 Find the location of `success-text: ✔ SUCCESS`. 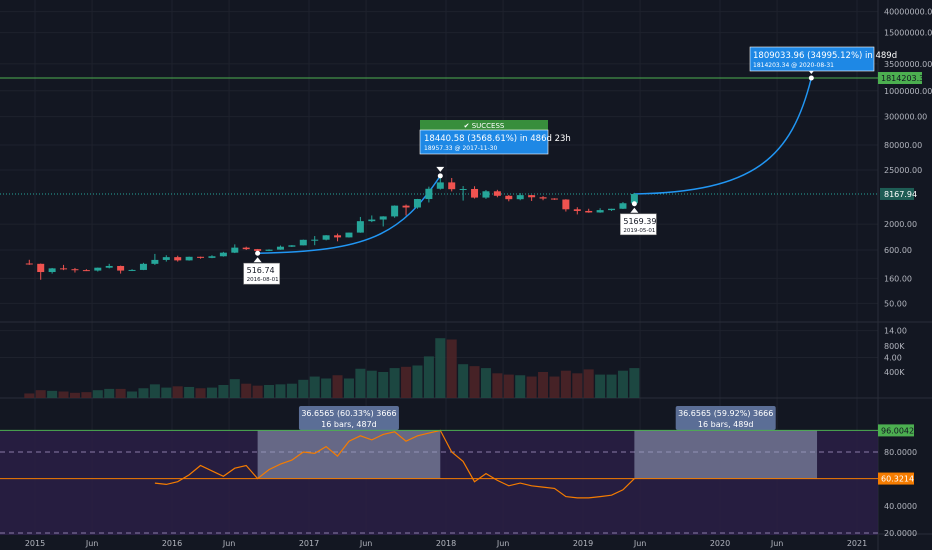

success-text: ✔ SUCCESS is located at coordinates (484, 126).